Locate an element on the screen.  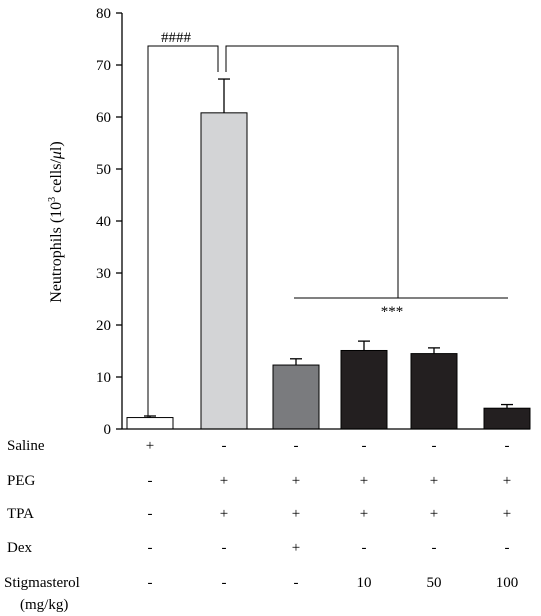
hash-bracket is located at coordinates (183, 231).